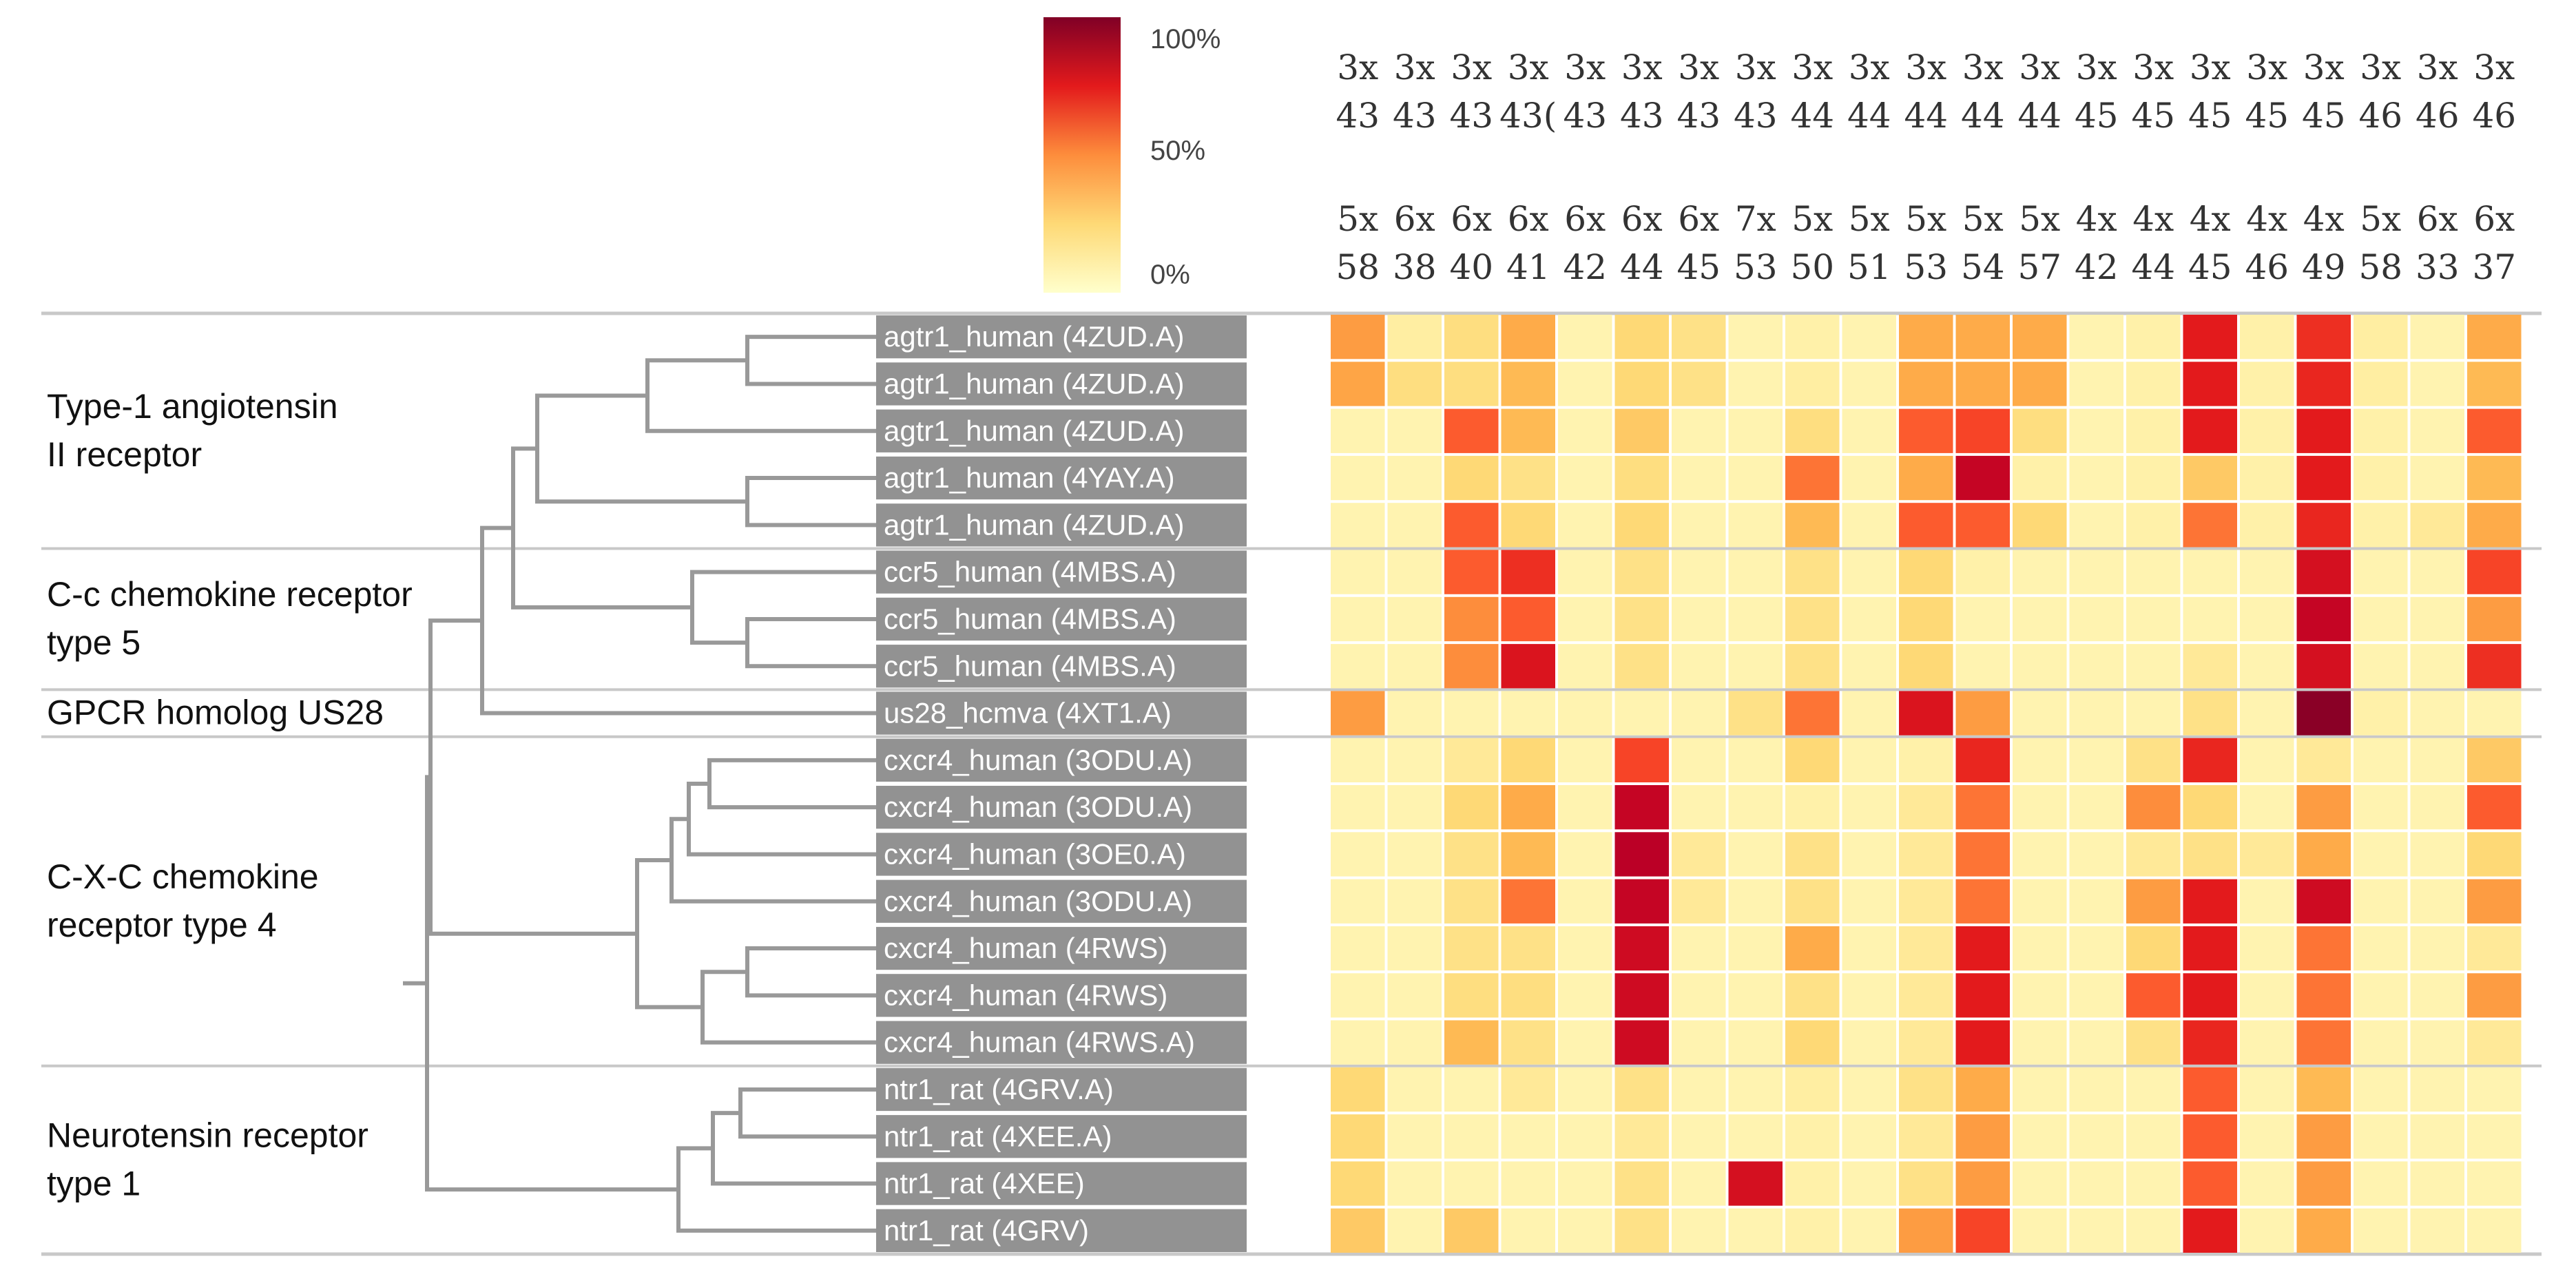  Describe the element at coordinates (1177, 151) in the screenshot. I see `colorbar-label: 50%` at that location.